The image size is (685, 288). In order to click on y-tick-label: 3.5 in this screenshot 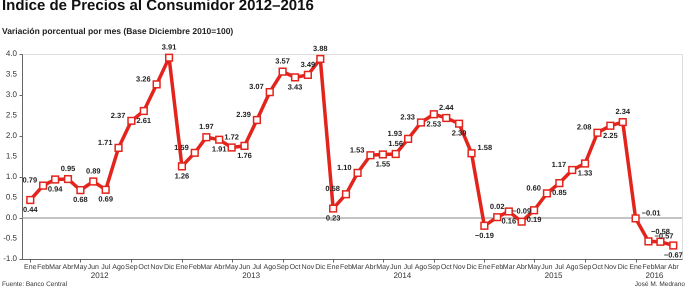, I will do `click(12, 74)`.